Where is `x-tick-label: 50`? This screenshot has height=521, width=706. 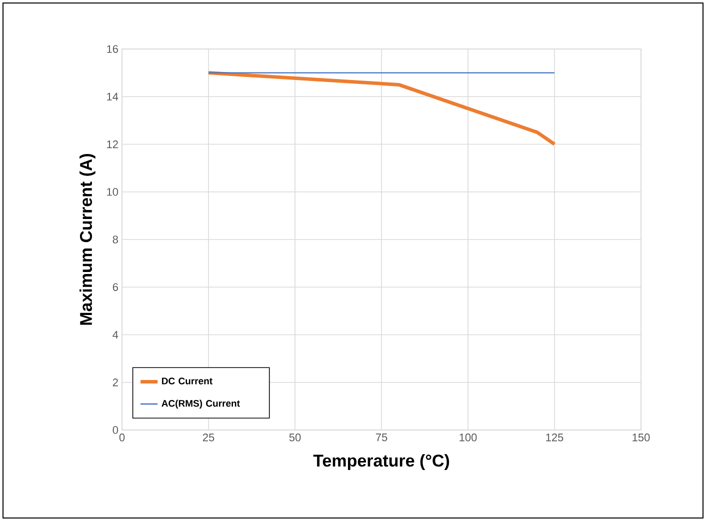
x-tick-label: 50 is located at coordinates (295, 438).